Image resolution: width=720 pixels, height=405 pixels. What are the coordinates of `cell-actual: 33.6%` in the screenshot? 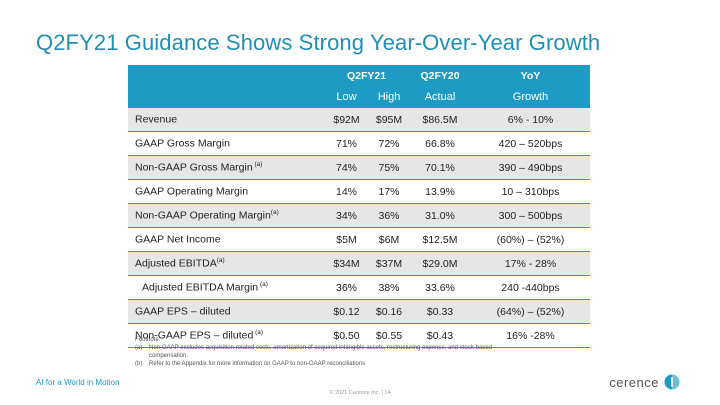 It's located at (440, 287).